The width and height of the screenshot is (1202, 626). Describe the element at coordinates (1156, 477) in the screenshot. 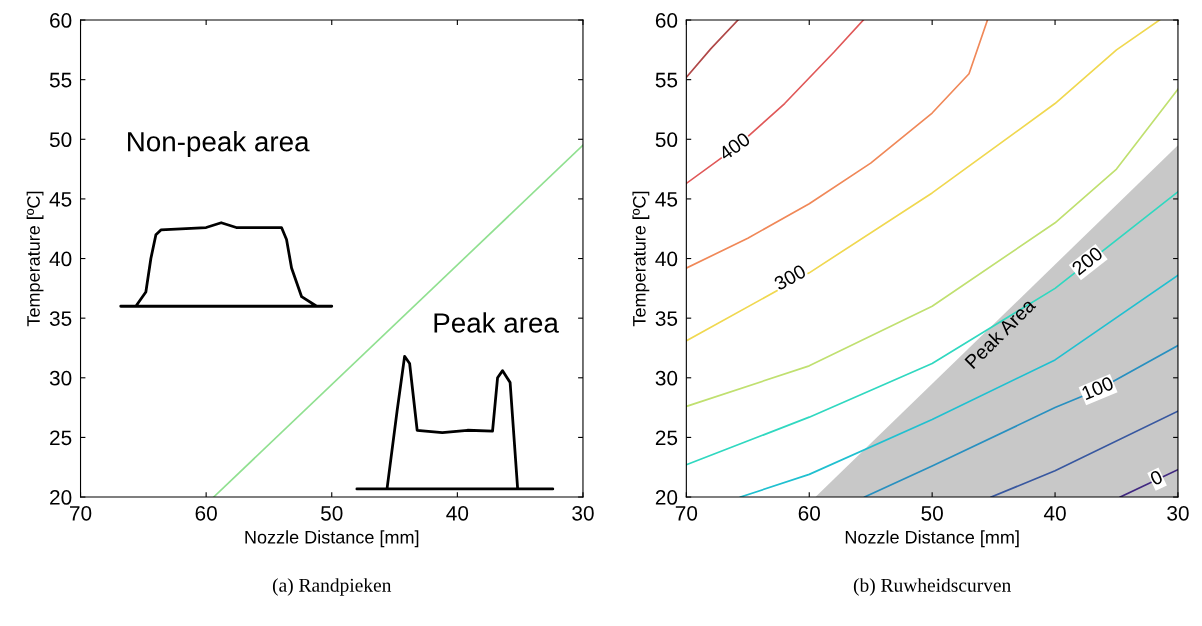

I see `annotation: 0` at that location.